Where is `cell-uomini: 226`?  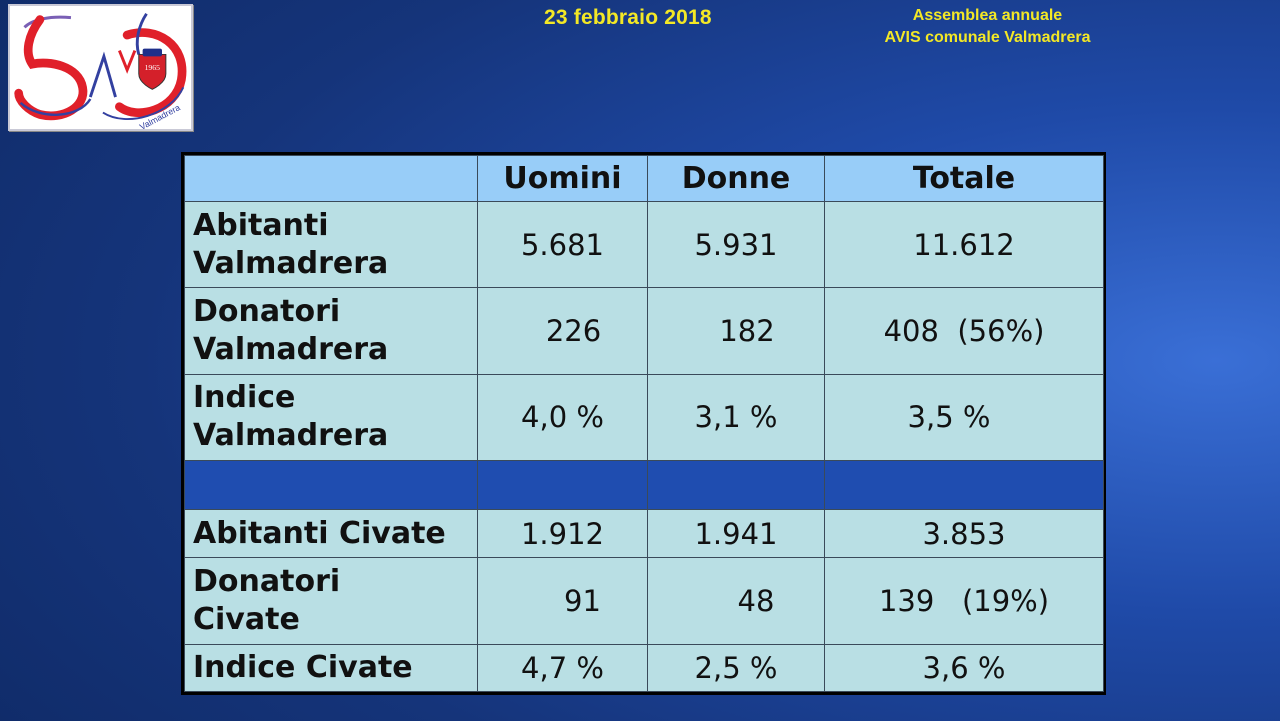
cell-uomini: 226 is located at coordinates (562, 331).